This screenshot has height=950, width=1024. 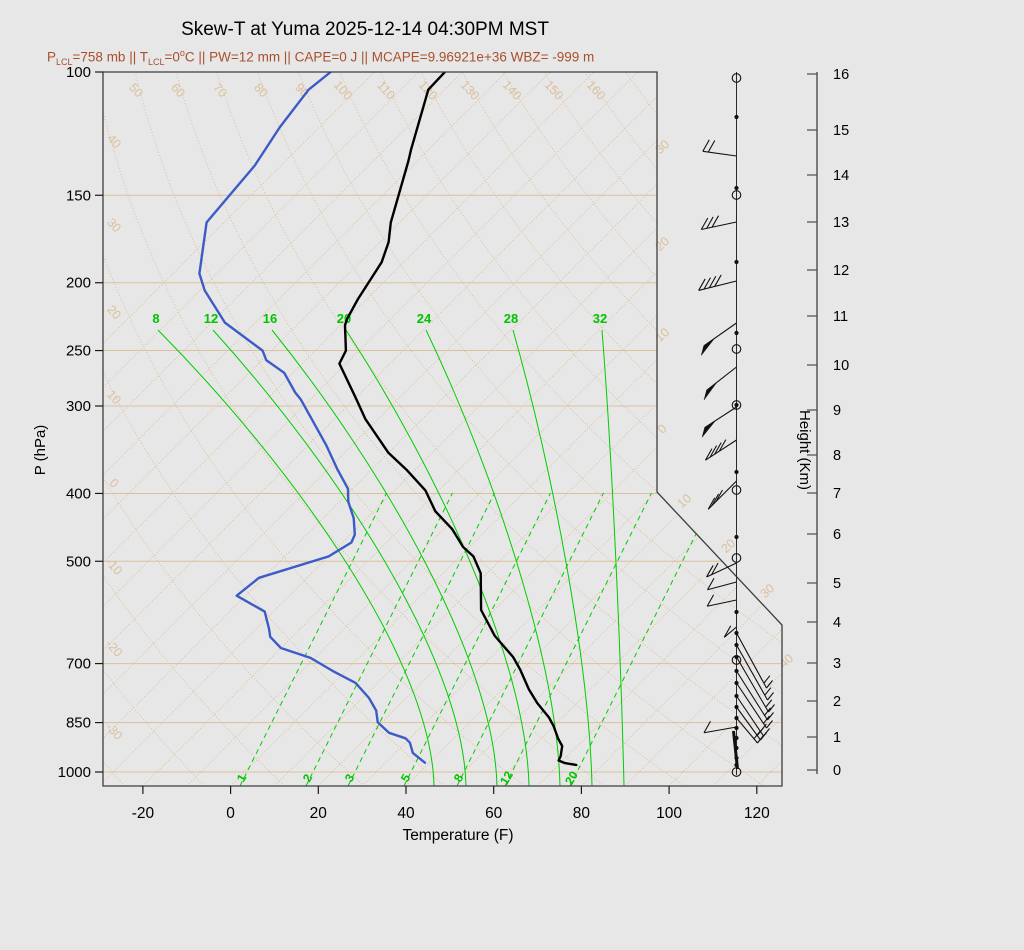 I want to click on pressure-axis: 100 150 200 250 300 400 500 700 850 1000 P (hPa), so click(x=67, y=422).